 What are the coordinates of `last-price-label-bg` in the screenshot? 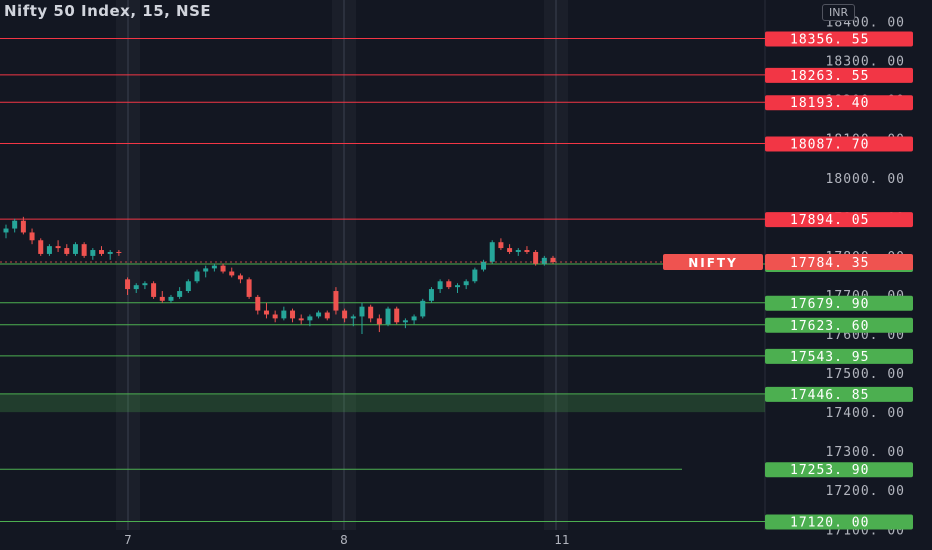 It's located at (839, 262).